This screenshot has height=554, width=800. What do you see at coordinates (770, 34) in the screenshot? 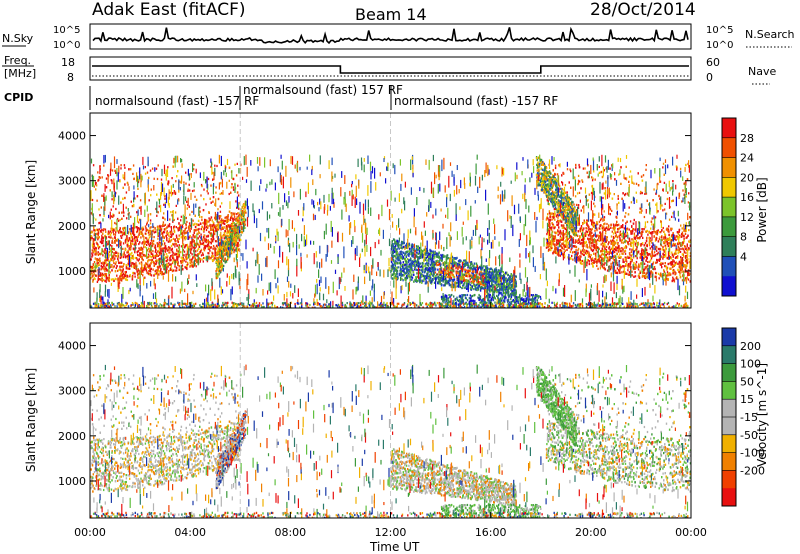
I see `nsearch-label: N.Search` at bounding box center [770, 34].